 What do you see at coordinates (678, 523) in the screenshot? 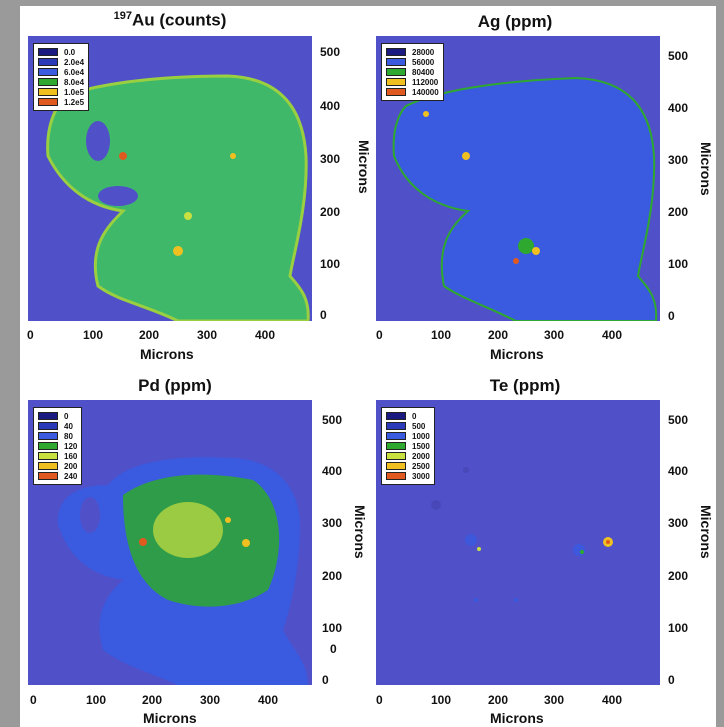
I see `te-ytick: 300` at bounding box center [678, 523].